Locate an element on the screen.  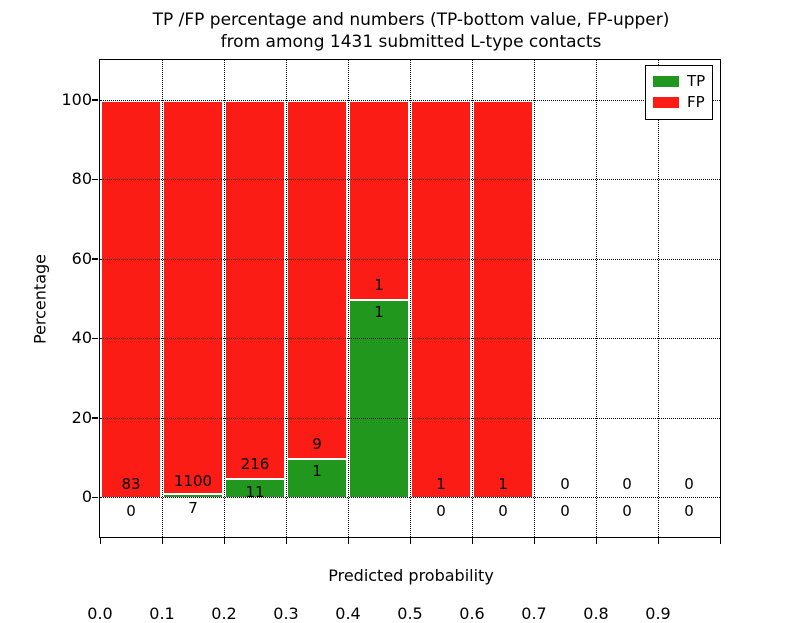
tp-legend-swatch is located at coordinates (666, 81).